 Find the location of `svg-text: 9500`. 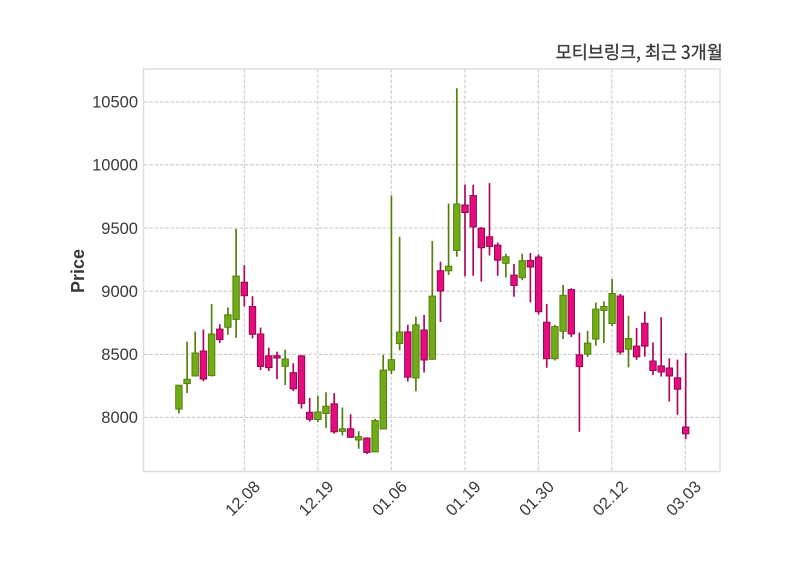

svg-text: 9500 is located at coordinates (119, 229).